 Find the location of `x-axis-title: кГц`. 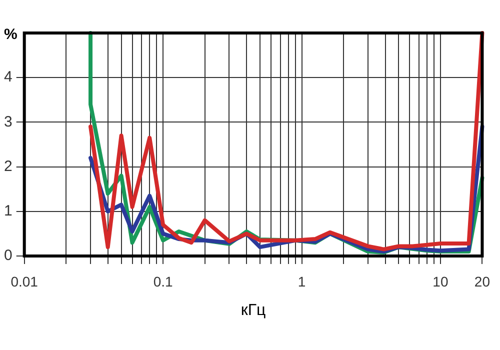

x-axis-title: кГц is located at coordinates (253, 310).